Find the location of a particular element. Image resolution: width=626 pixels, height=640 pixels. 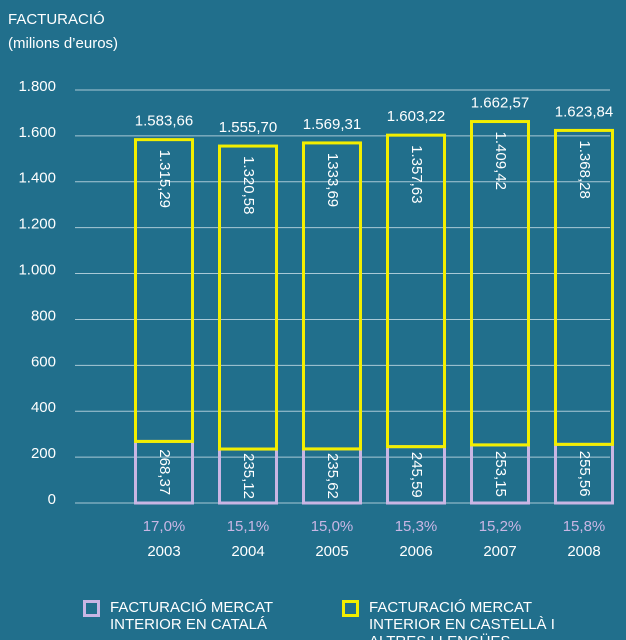

value-label: 235,12 is located at coordinates (248, 476).